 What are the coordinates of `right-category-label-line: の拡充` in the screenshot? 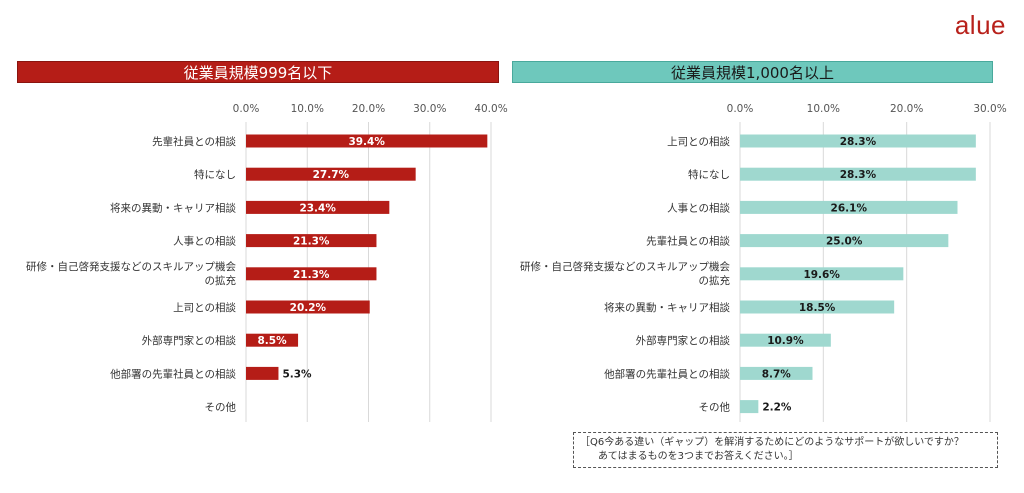 It's located at (715, 280).